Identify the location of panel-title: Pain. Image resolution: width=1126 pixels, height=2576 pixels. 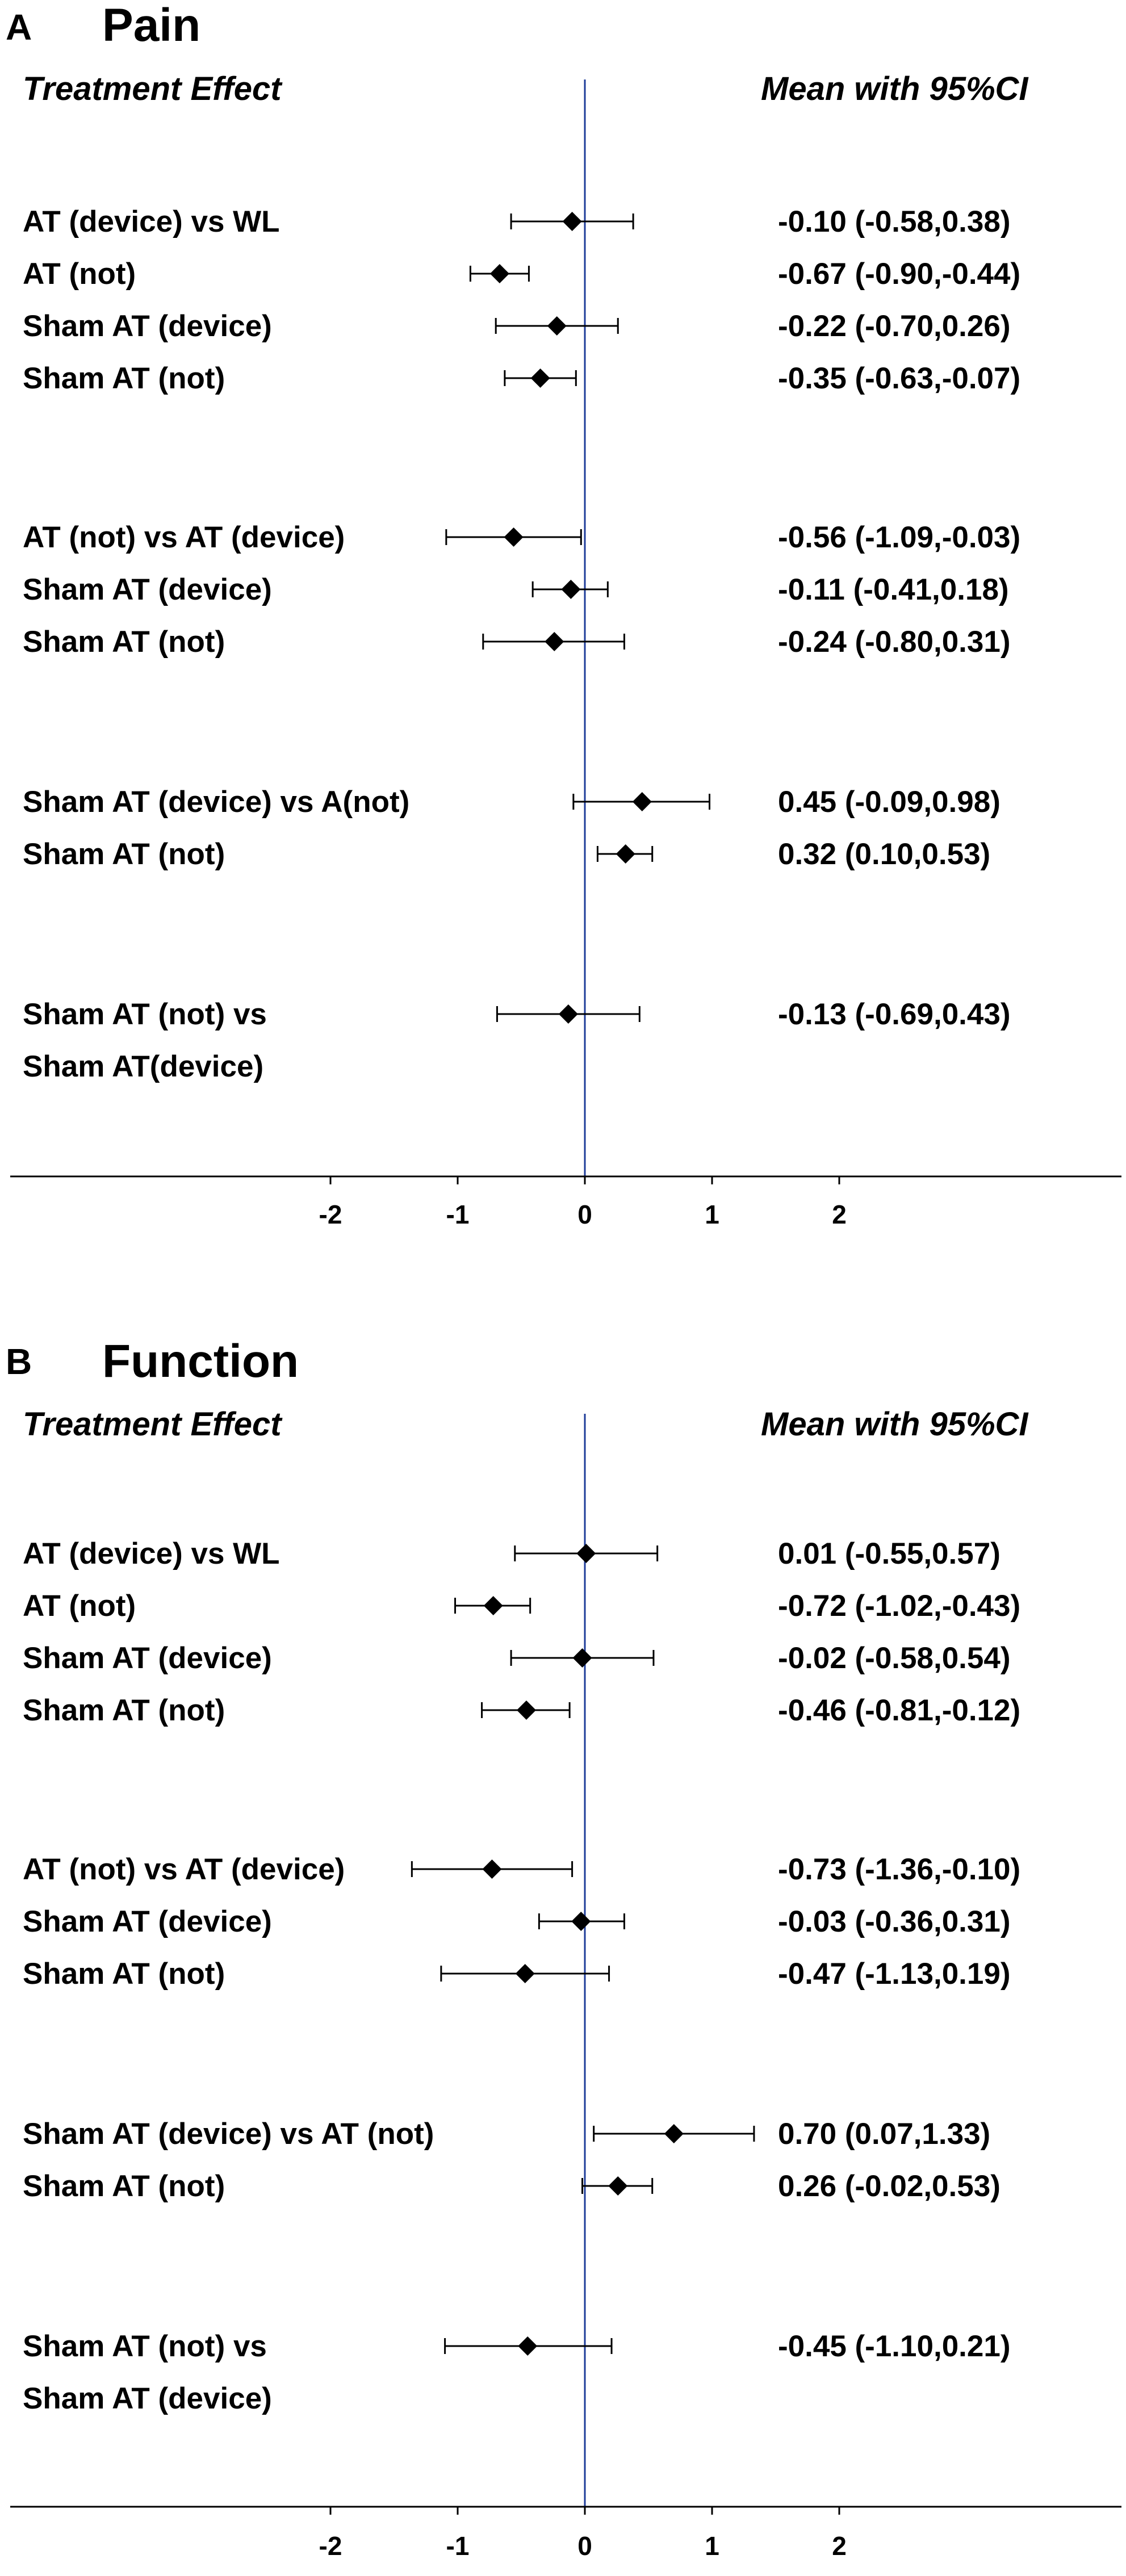
(151, 25).